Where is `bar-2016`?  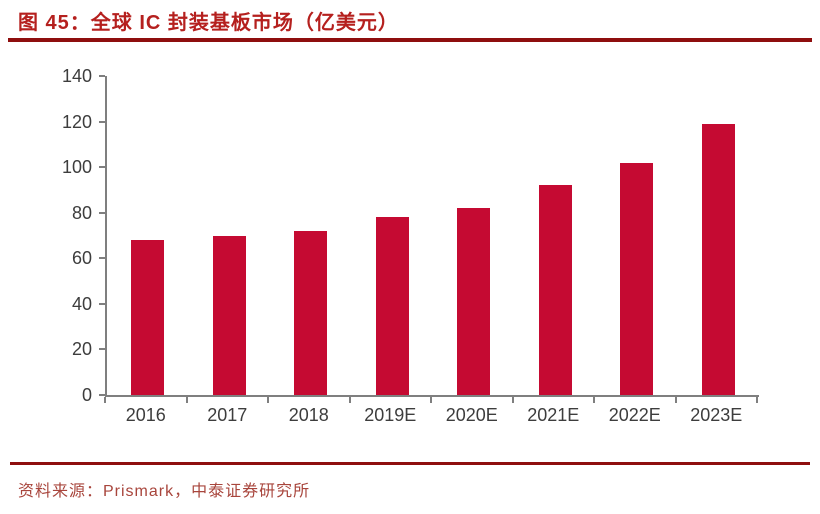
bar-2016 is located at coordinates (148, 317).